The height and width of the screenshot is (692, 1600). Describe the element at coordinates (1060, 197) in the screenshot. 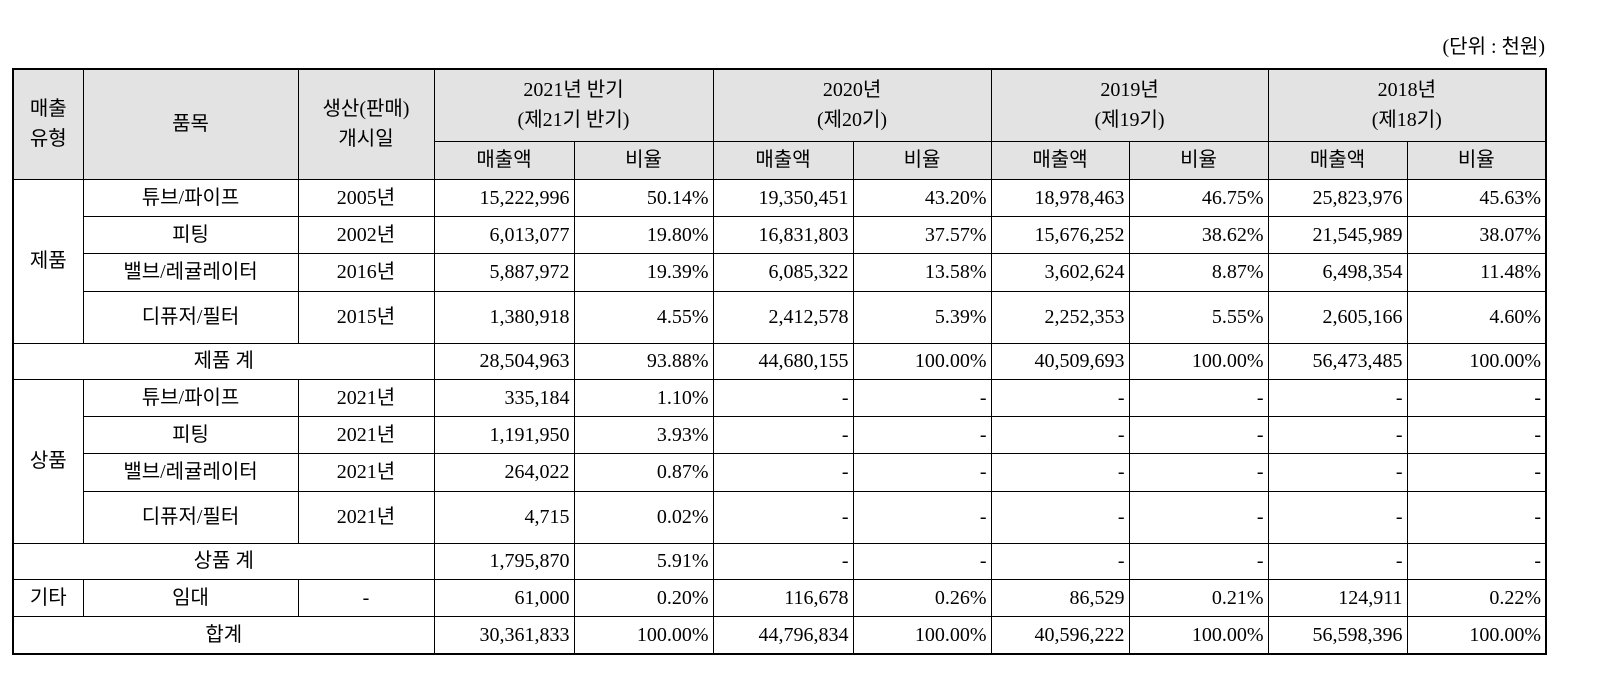

I see `value-cell: 18,978,463` at that location.